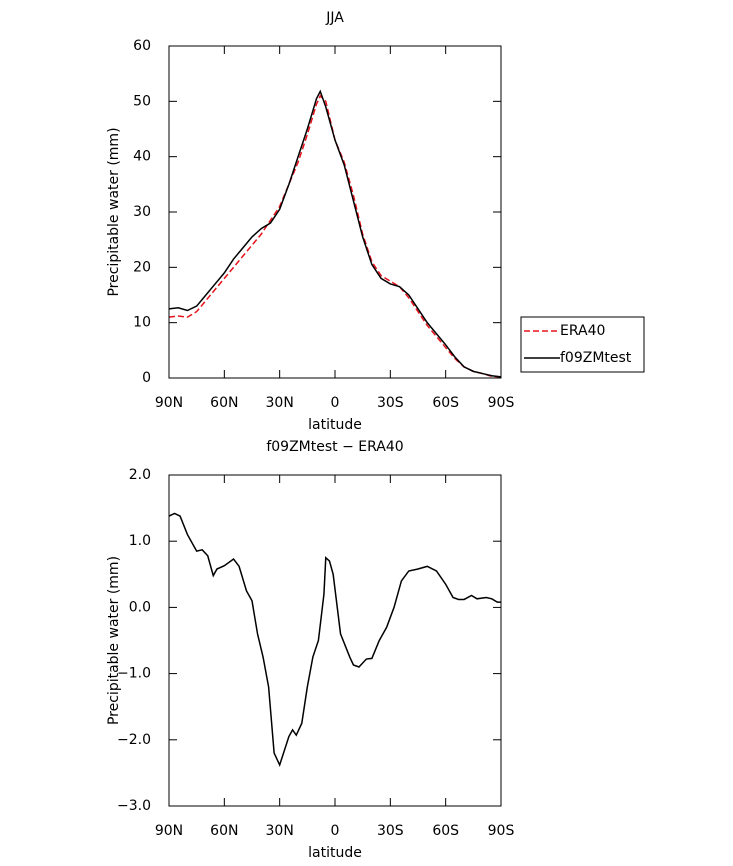 The image size is (733, 866). Describe the element at coordinates (334, 447) in the screenshot. I see `chart-title: f09ZMtest − ERA40` at that location.